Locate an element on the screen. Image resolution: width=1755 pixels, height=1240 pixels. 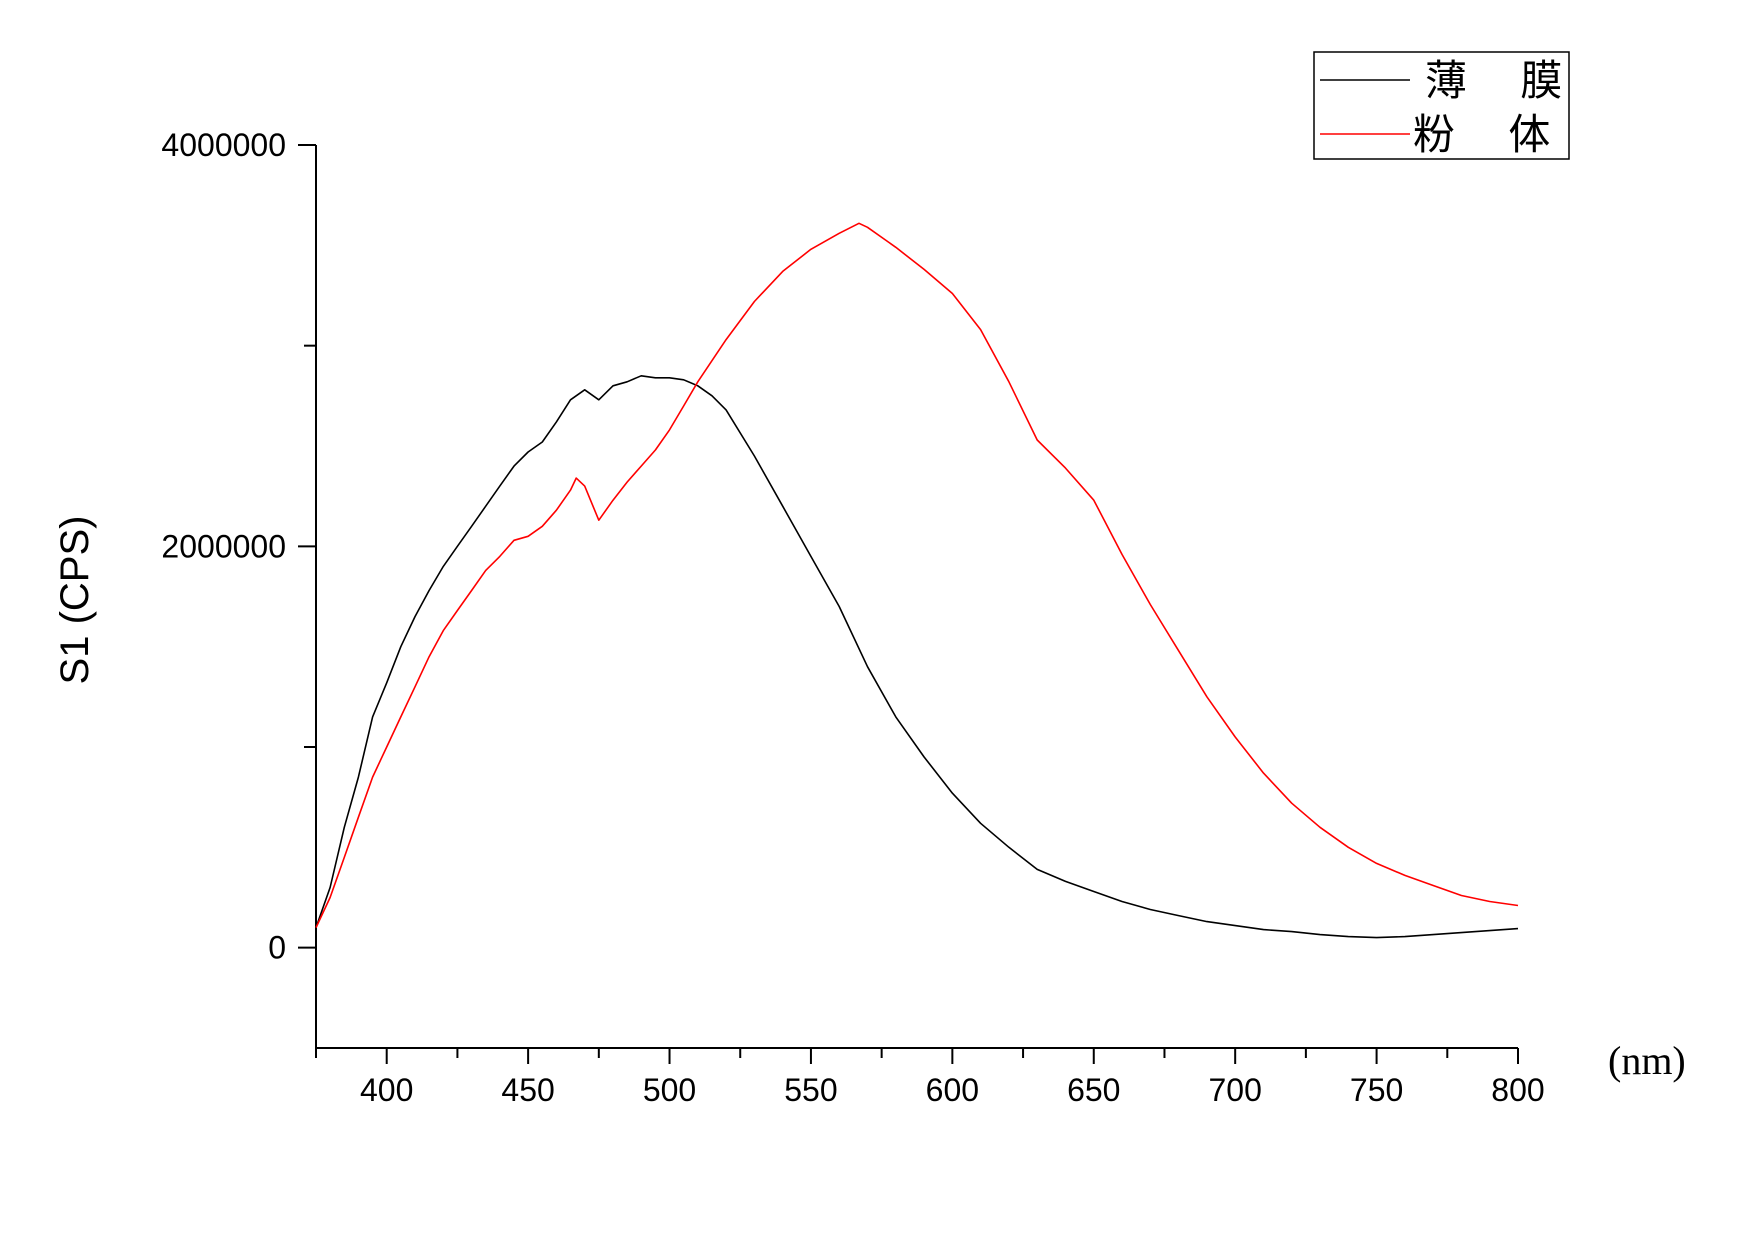
x-tick-label: 400 is located at coordinates (386, 1090).